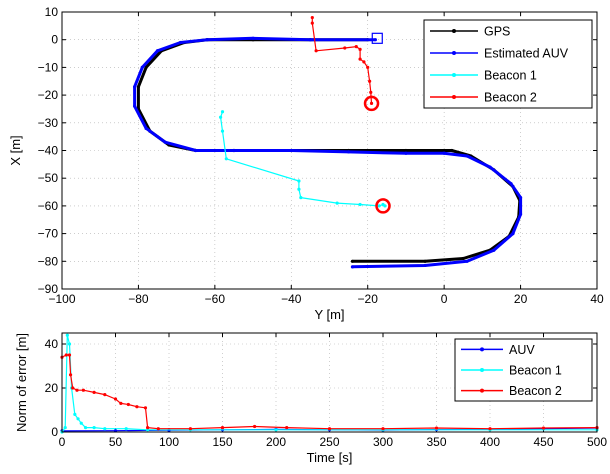  I want to click on legend-label: Estimated AUV, so click(526, 54).